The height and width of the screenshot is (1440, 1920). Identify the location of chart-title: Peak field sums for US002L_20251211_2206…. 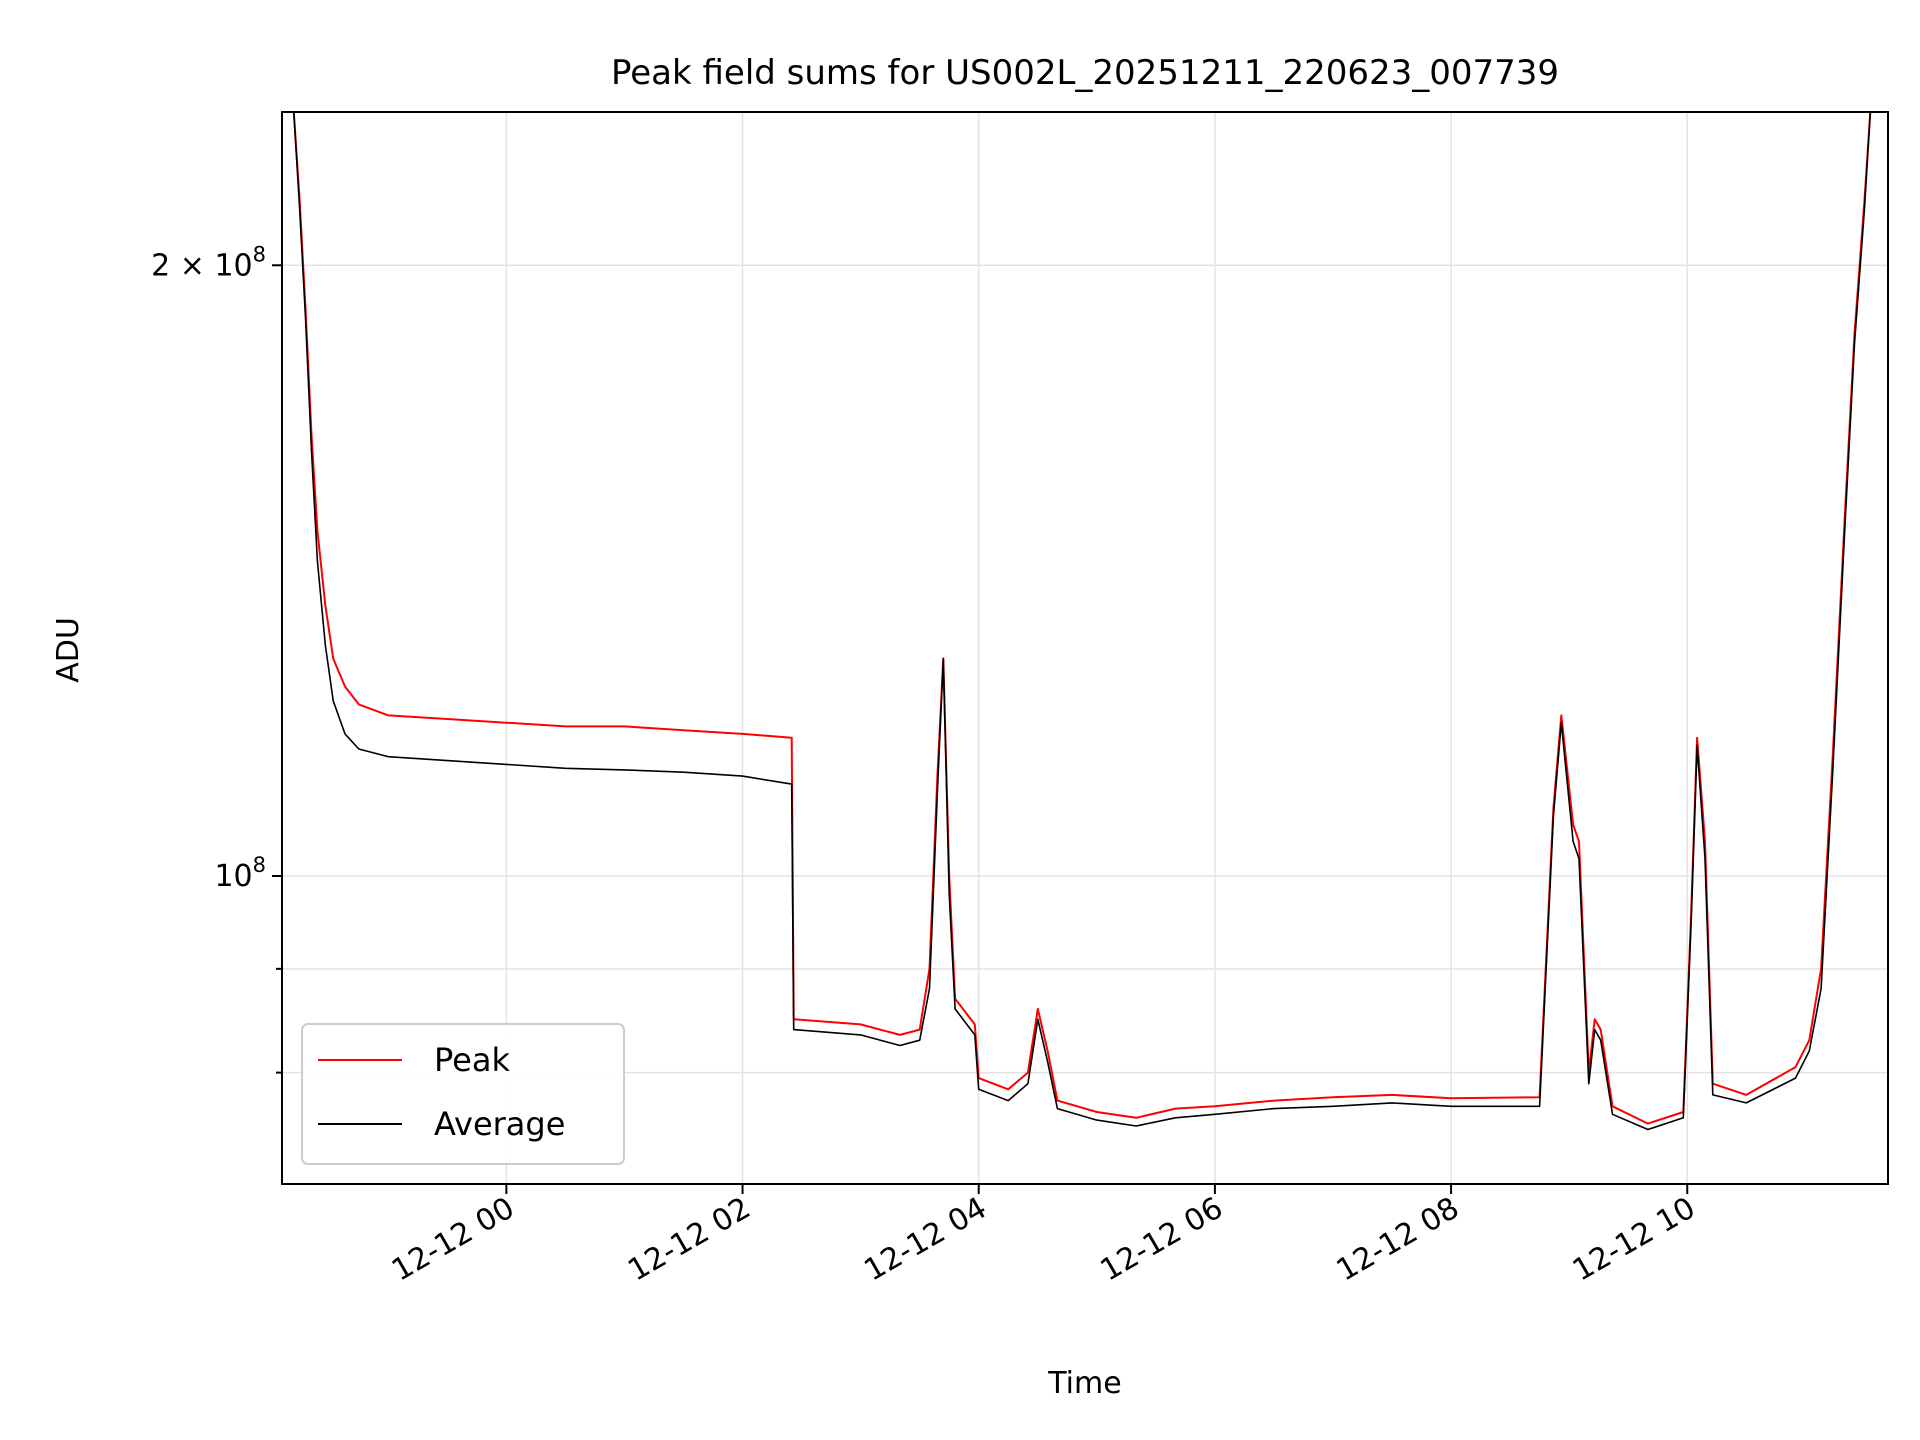
(1085, 73).